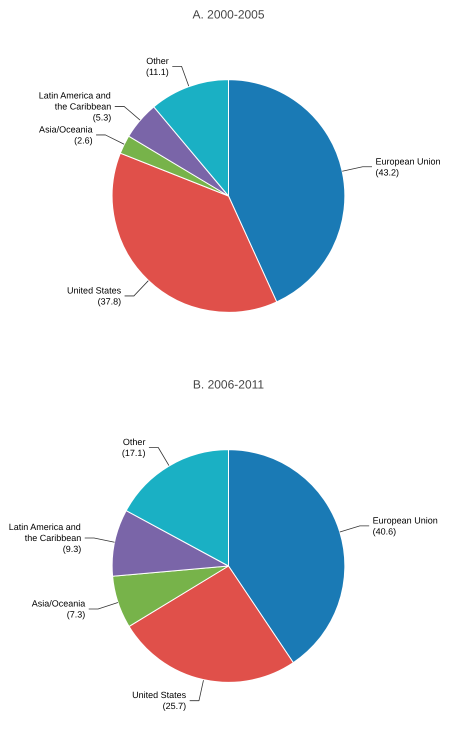 This screenshot has height=745, width=456. Describe the element at coordinates (384, 531) in the screenshot. I see `data-label: (40.6)` at that location.